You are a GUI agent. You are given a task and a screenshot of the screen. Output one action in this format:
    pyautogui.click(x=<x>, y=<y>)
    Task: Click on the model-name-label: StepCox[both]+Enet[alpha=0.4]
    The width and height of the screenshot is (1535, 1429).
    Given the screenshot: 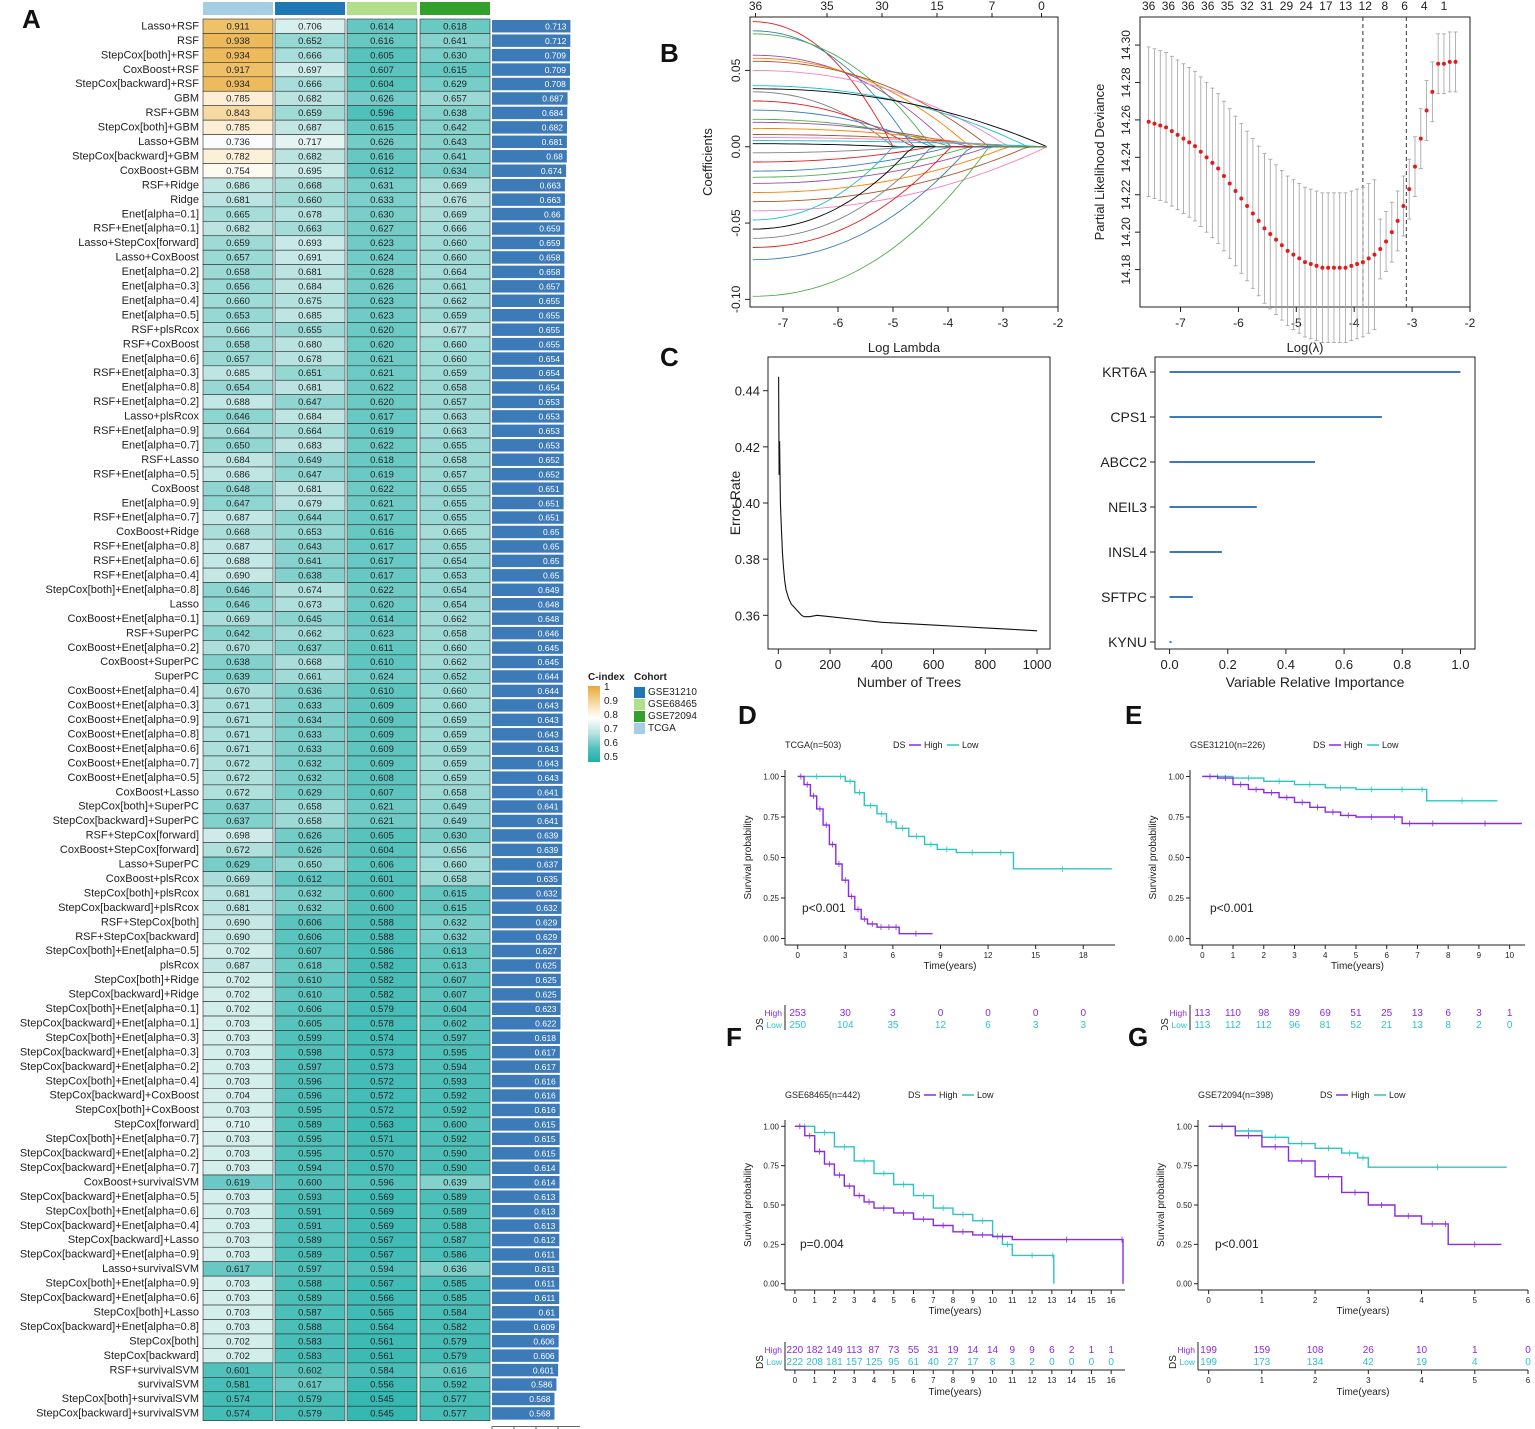 What is the action you would take?
    pyautogui.click(x=122, y=1081)
    